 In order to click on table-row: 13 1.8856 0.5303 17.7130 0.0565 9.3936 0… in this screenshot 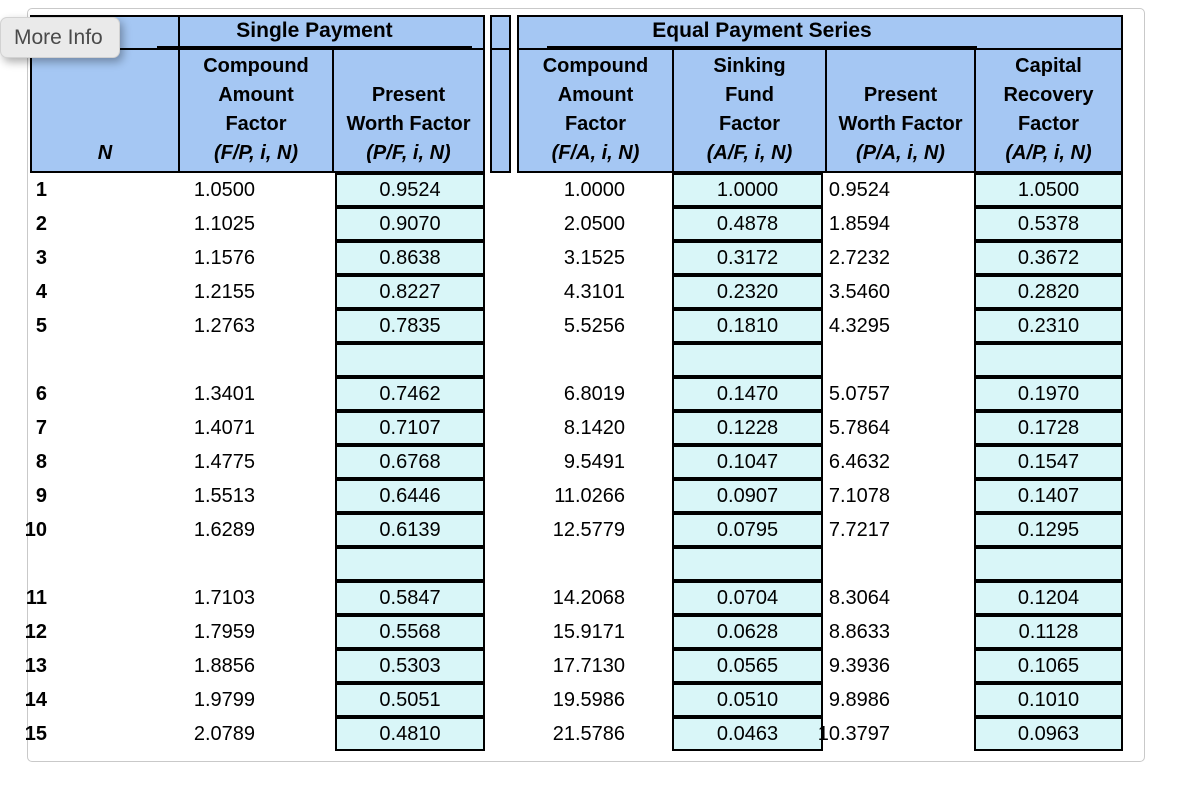, I will do `click(574, 666)`.